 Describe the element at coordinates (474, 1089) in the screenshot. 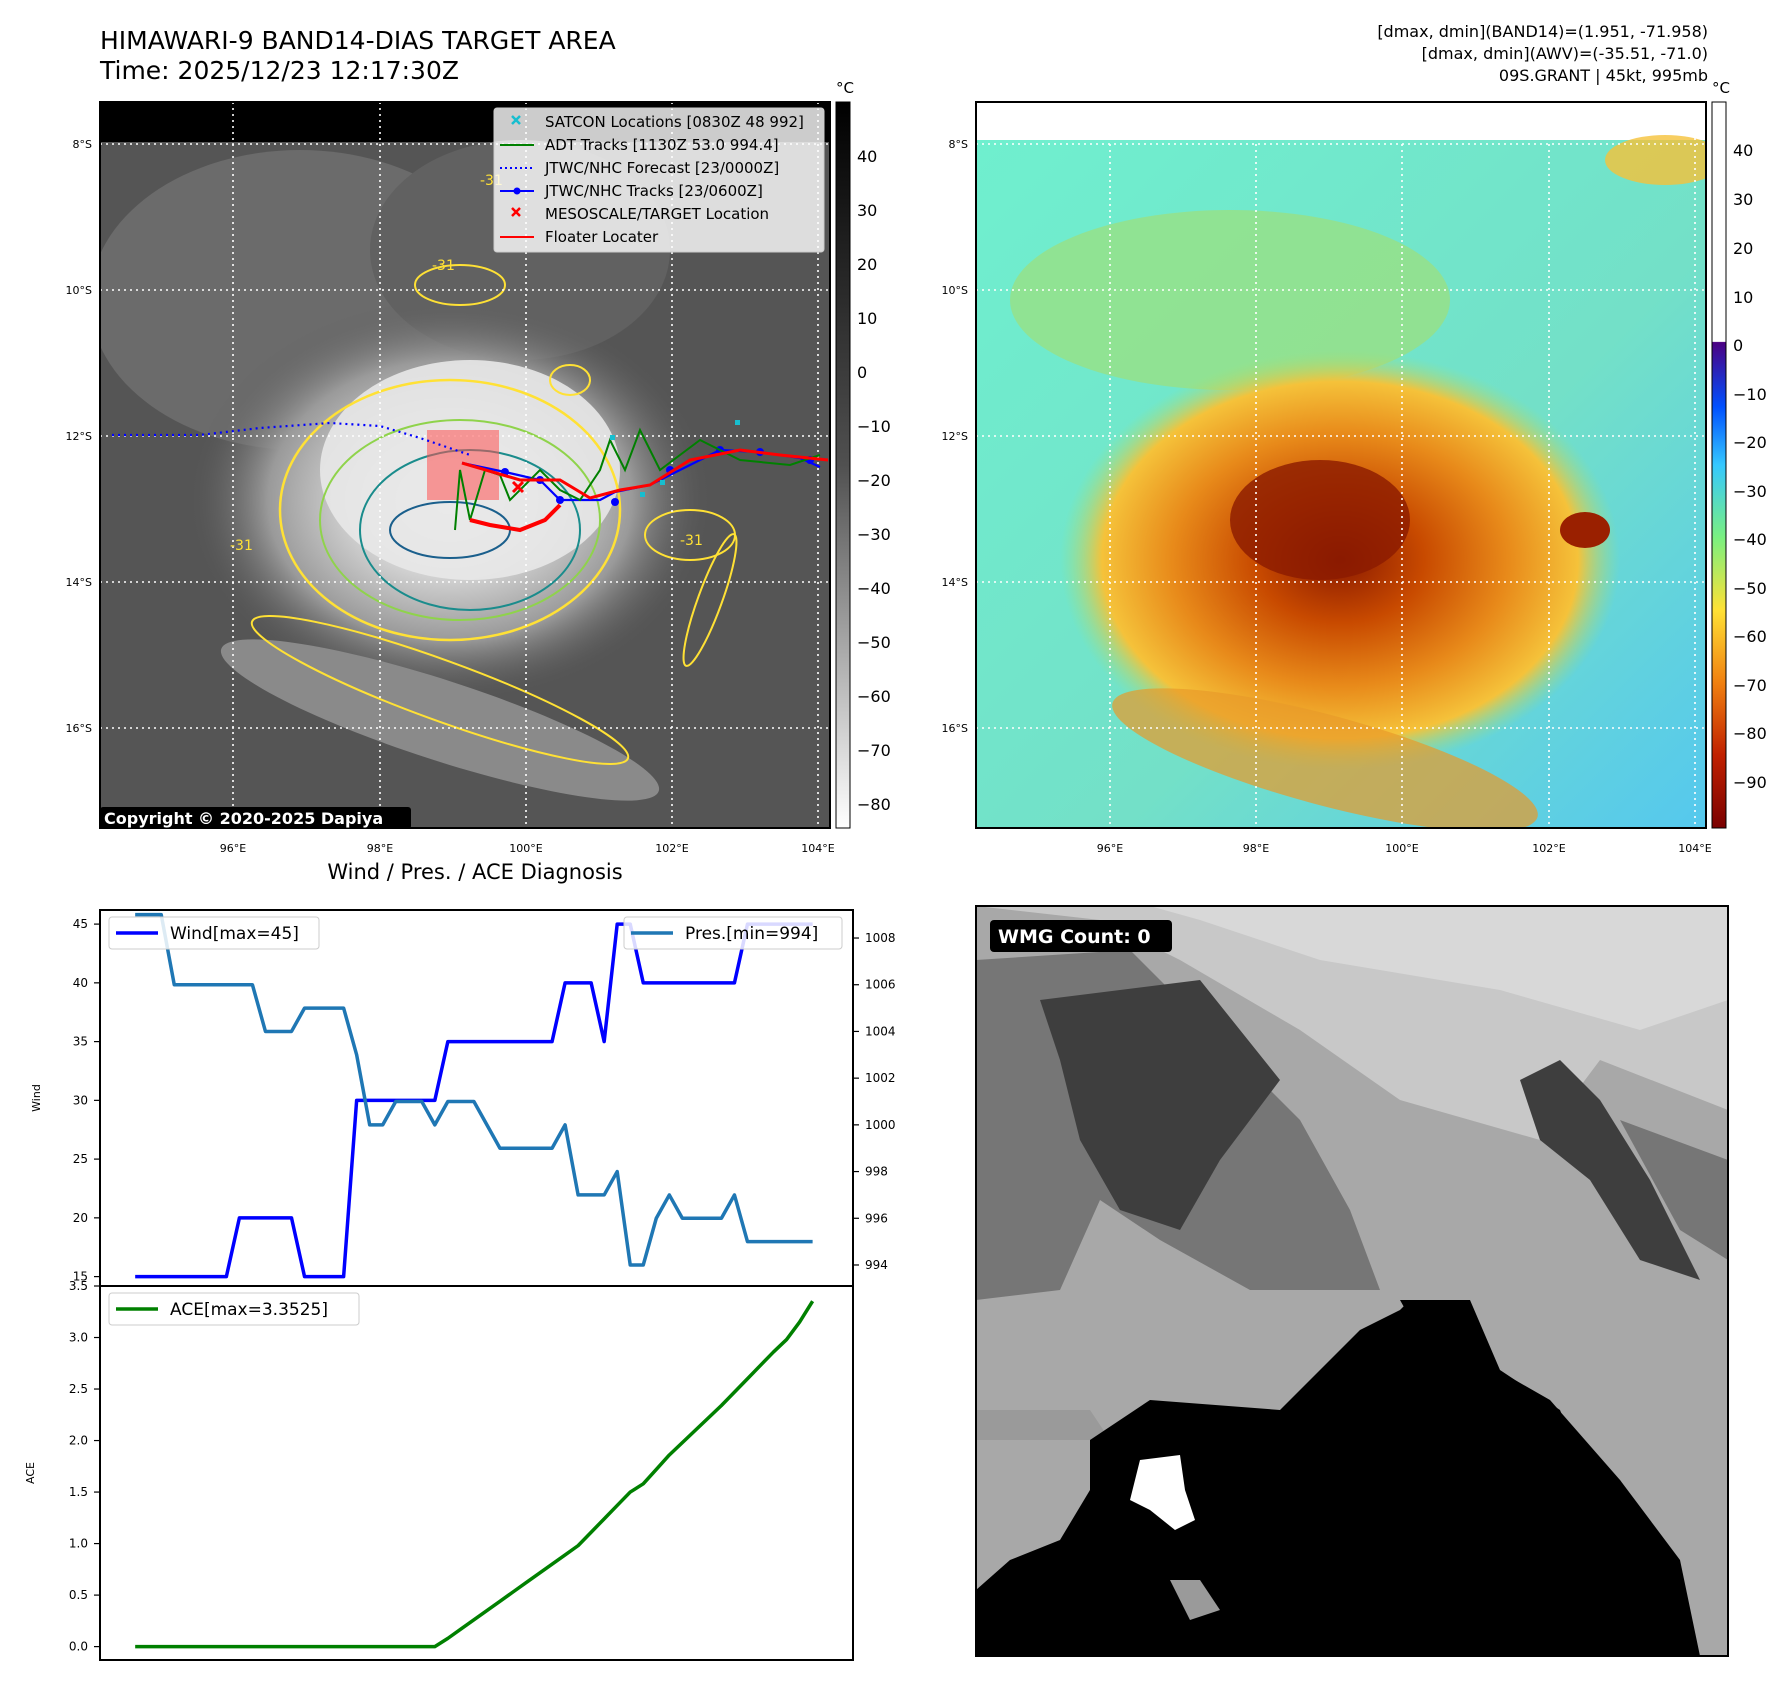

I see `pressure-series-line` at that location.